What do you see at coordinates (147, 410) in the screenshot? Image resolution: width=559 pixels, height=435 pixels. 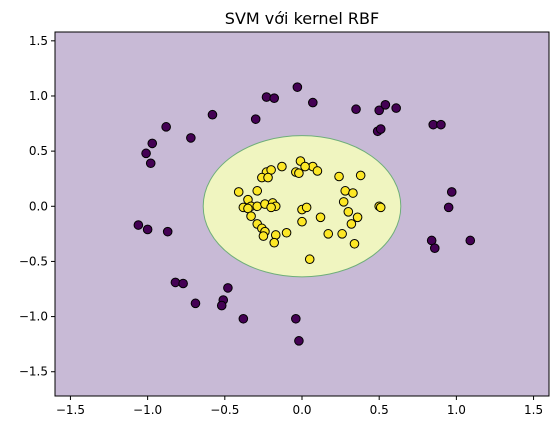 I see `x-tick-label: −1.0` at bounding box center [147, 410].